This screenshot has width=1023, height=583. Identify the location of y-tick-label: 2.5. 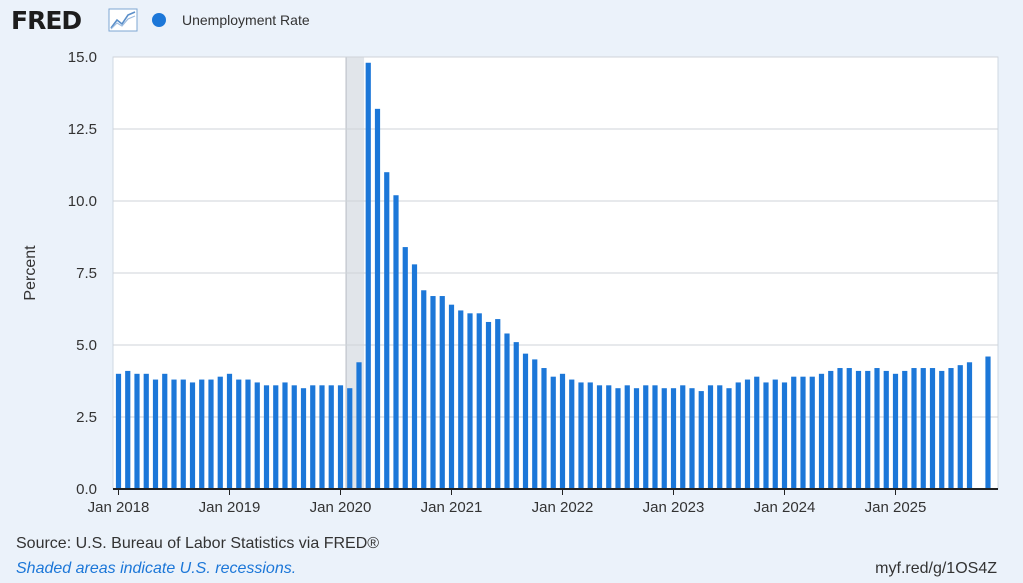
(86, 417).